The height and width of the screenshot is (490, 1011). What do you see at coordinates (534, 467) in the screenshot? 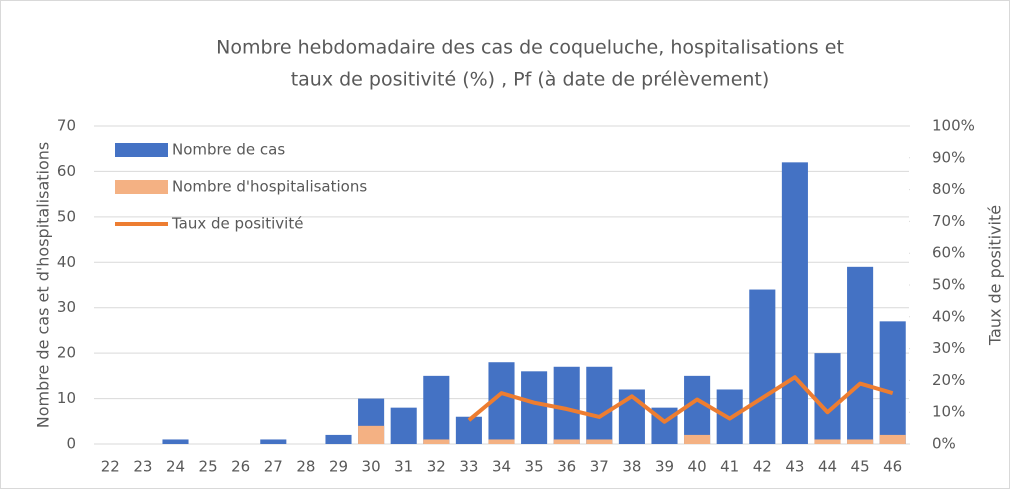
I see `x-tick-label: 35` at bounding box center [534, 467].